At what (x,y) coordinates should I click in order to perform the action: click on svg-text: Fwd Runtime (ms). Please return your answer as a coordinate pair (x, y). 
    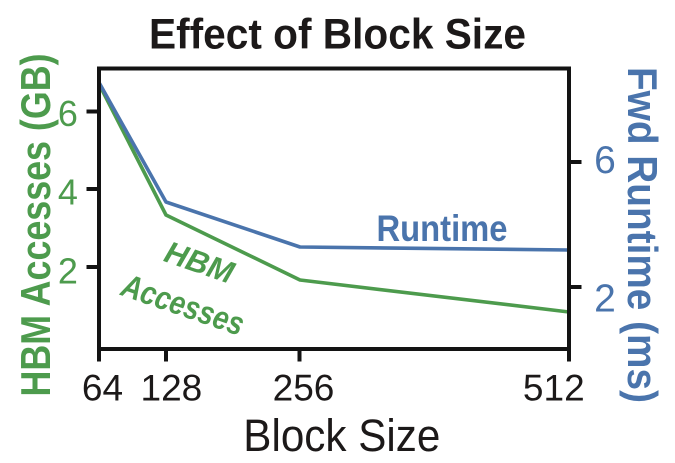
    Looking at the image, I should click on (642, 235).